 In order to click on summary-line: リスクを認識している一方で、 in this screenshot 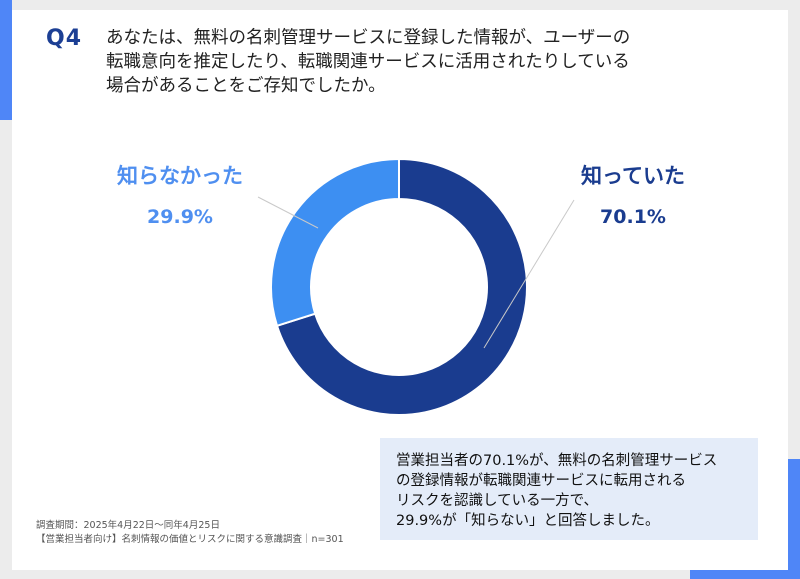, I will do `click(497, 501)`.